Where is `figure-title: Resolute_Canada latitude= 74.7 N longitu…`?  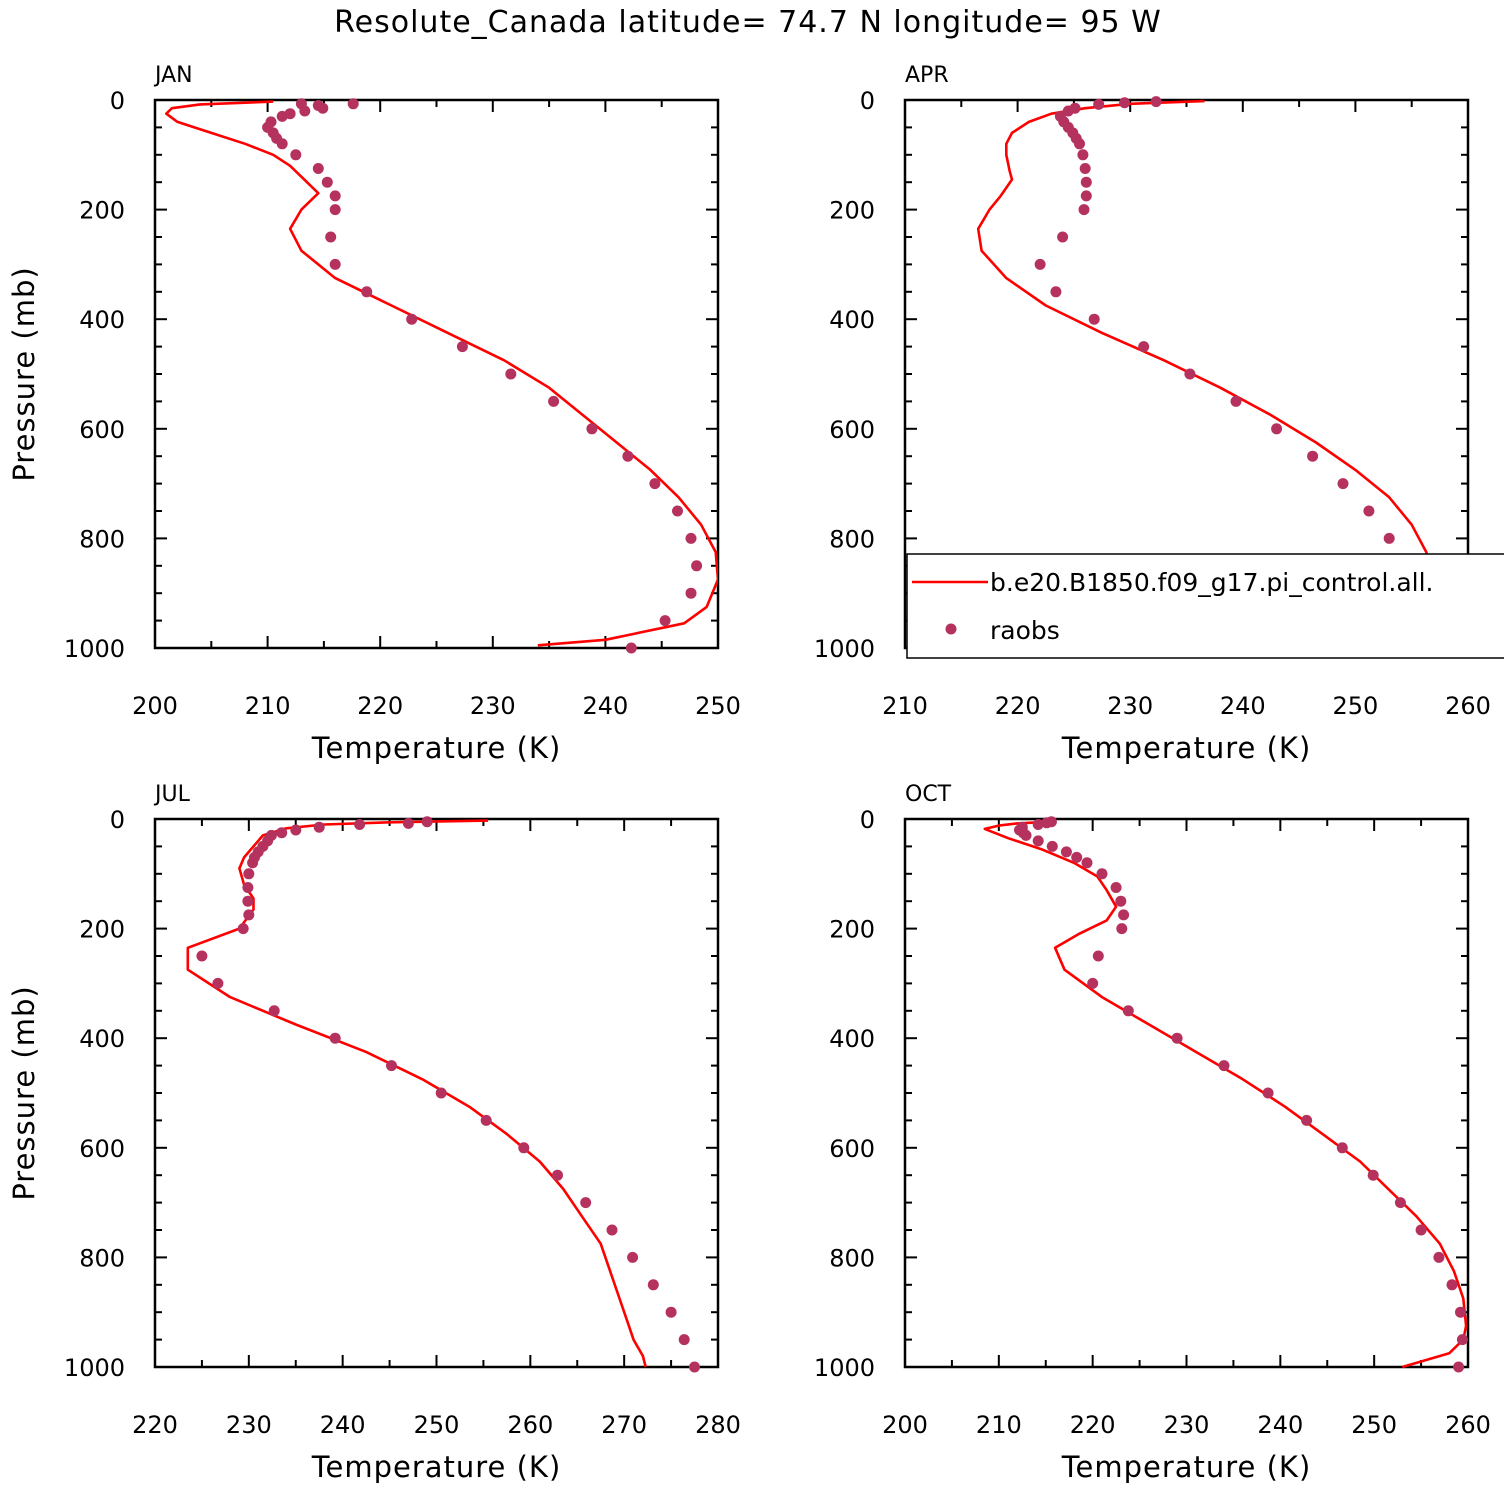 figure-title: Resolute_Canada latitude= 74.7 N longitu… is located at coordinates (748, 22).